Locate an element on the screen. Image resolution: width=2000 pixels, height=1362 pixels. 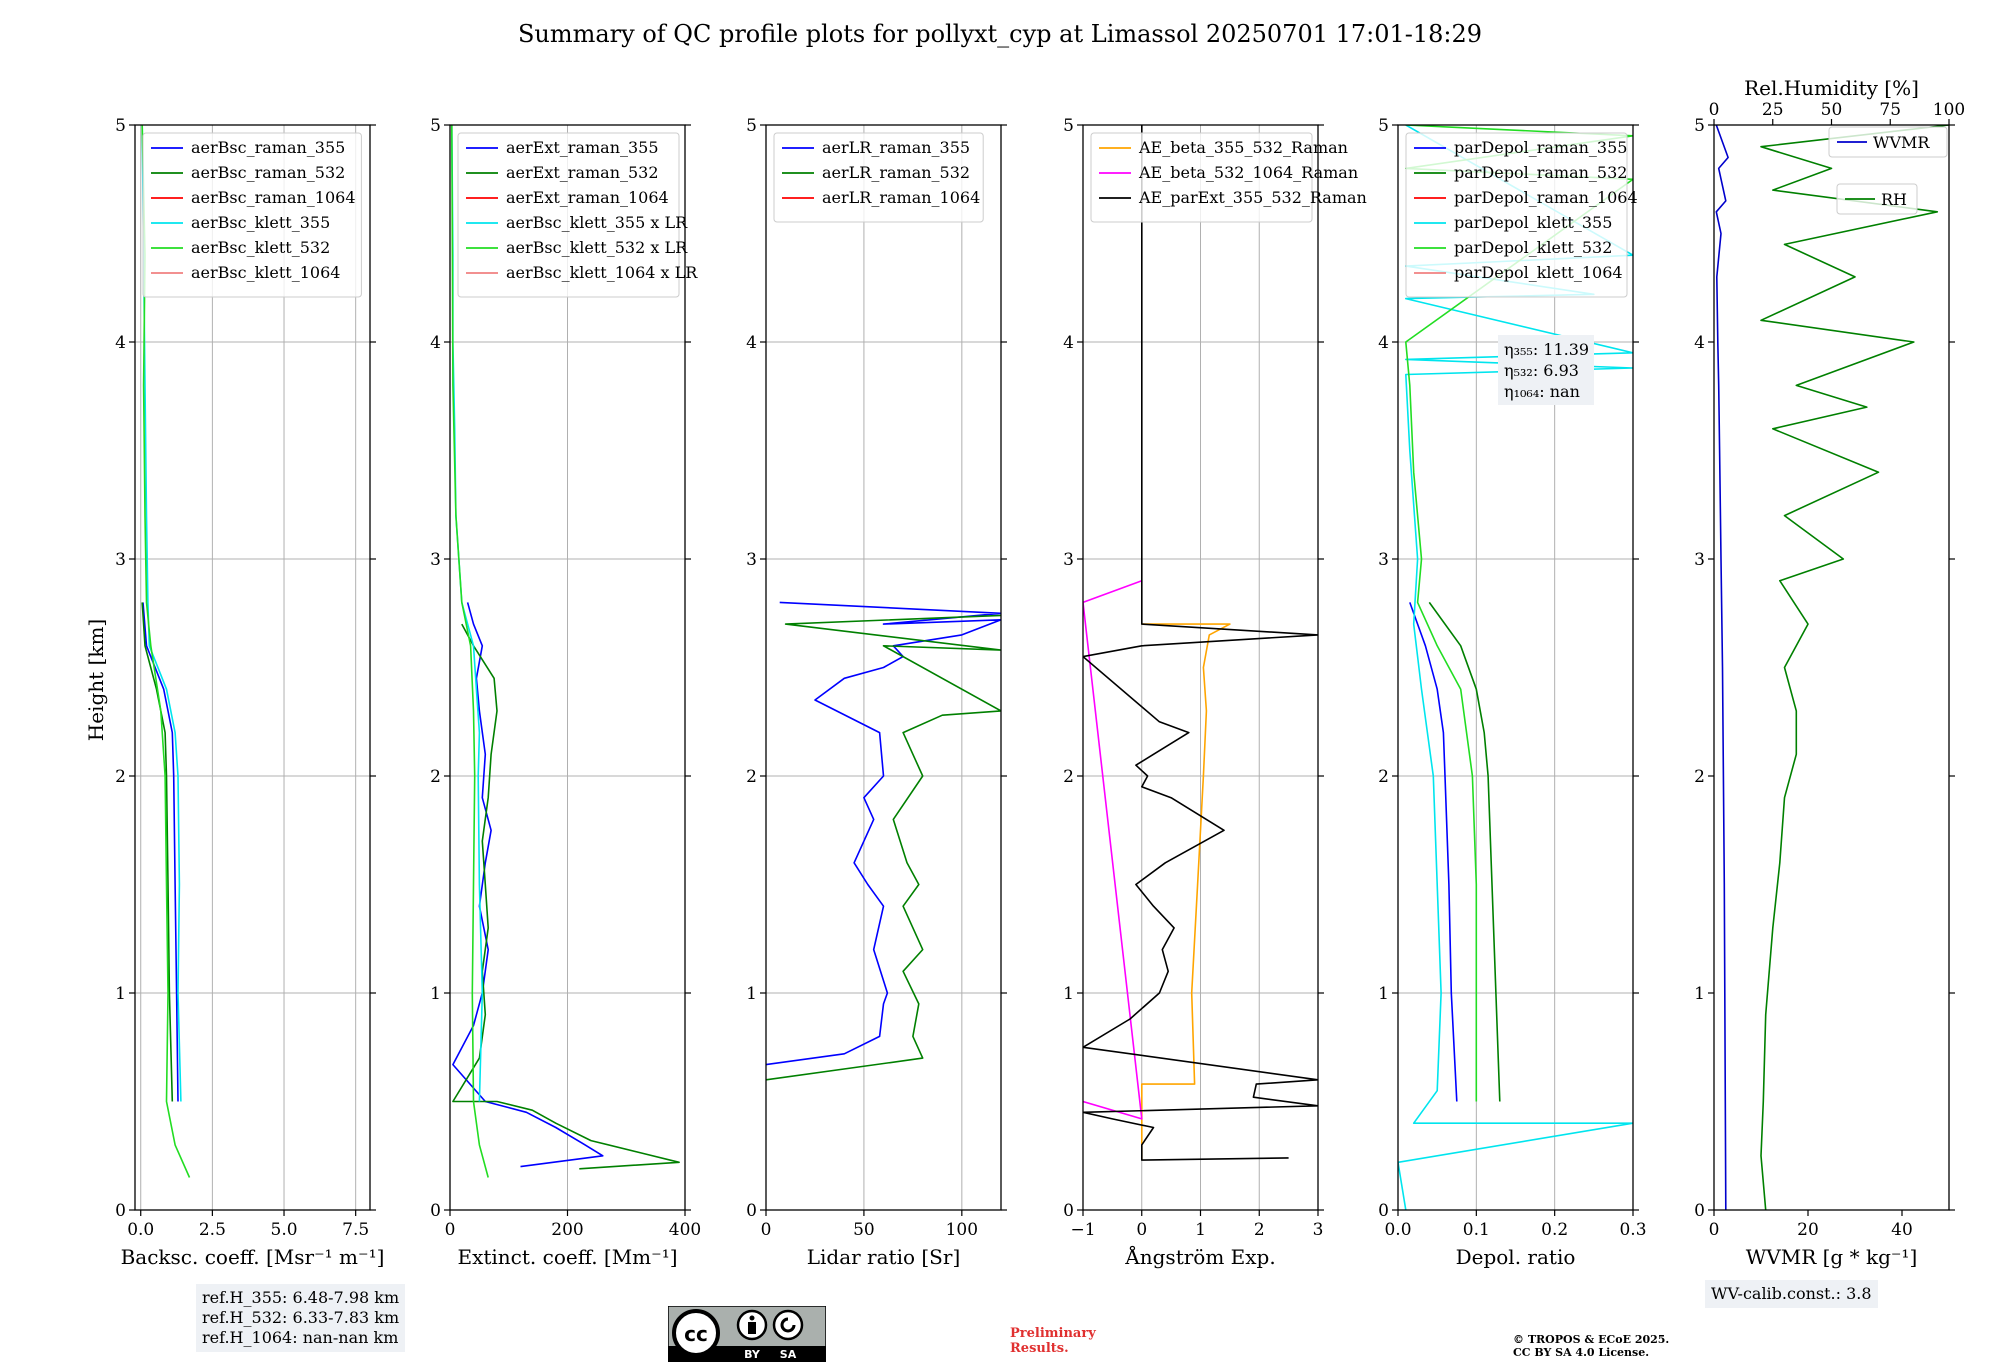
cc-symbol: cc is located at coordinates (696, 1334).